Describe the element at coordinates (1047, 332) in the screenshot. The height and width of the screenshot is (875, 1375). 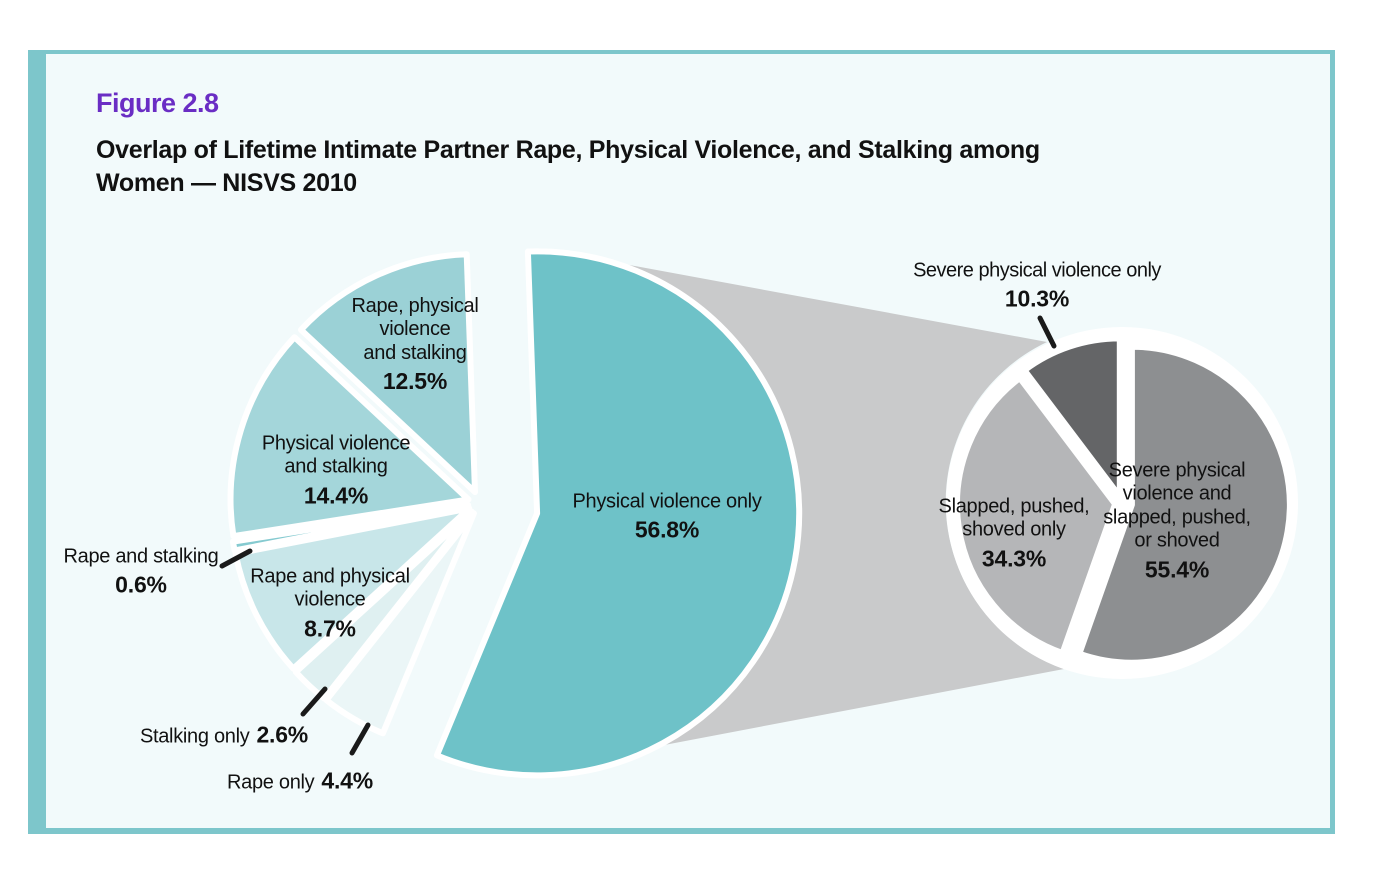
I see `leader-line-severe-physical-violence-only` at that location.